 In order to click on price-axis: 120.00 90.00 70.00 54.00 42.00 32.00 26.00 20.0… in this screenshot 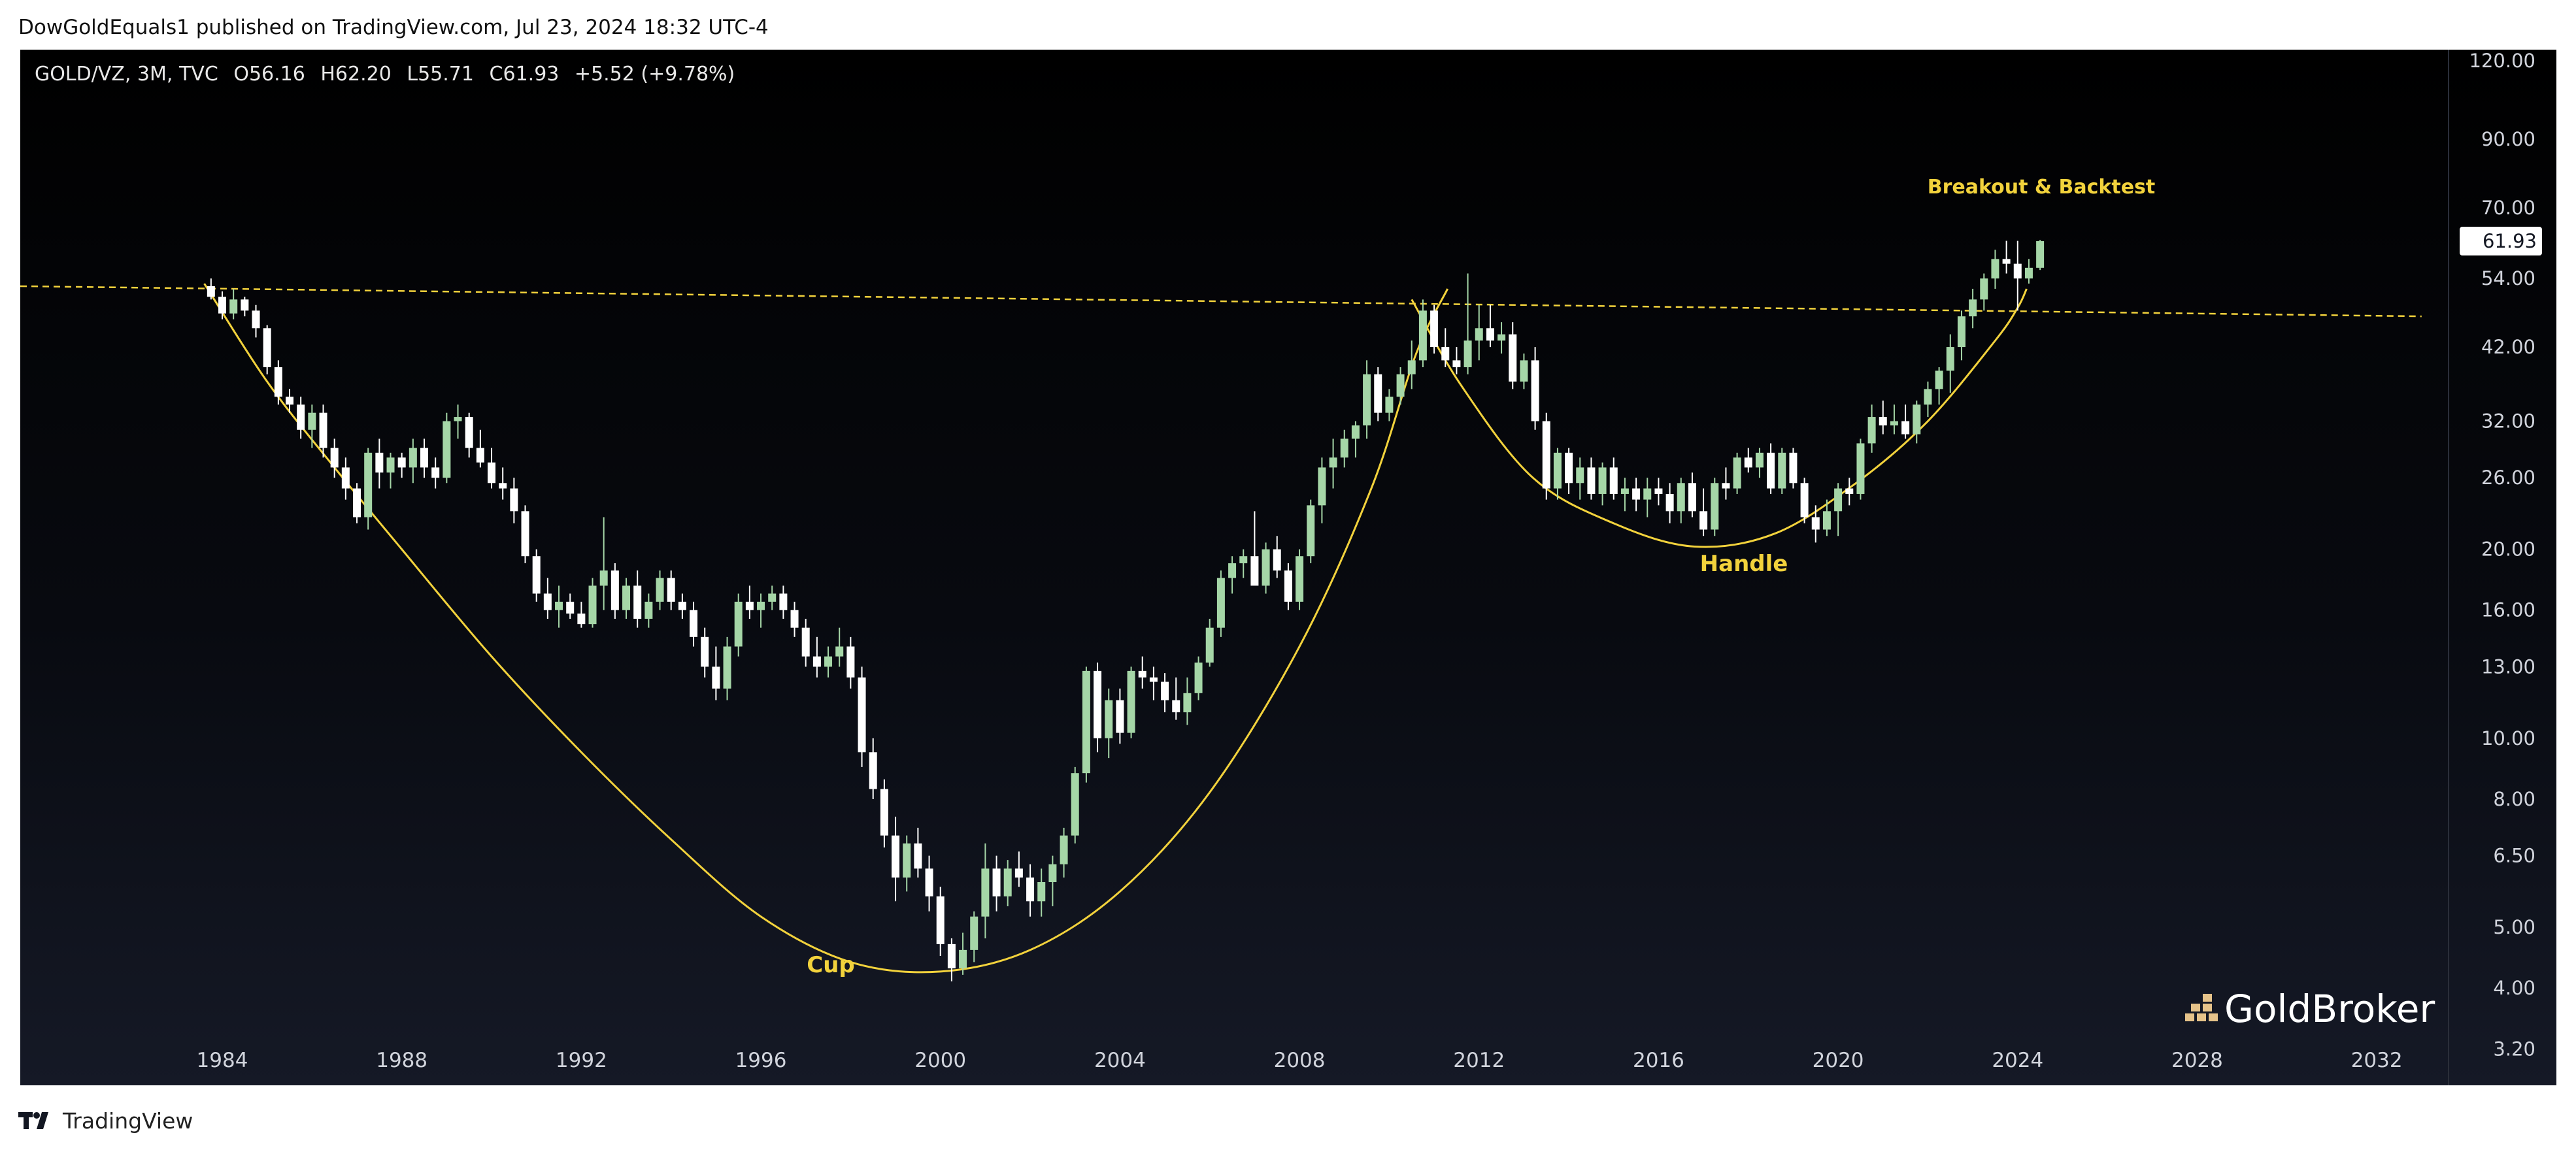, I will do `click(2495, 567)`.